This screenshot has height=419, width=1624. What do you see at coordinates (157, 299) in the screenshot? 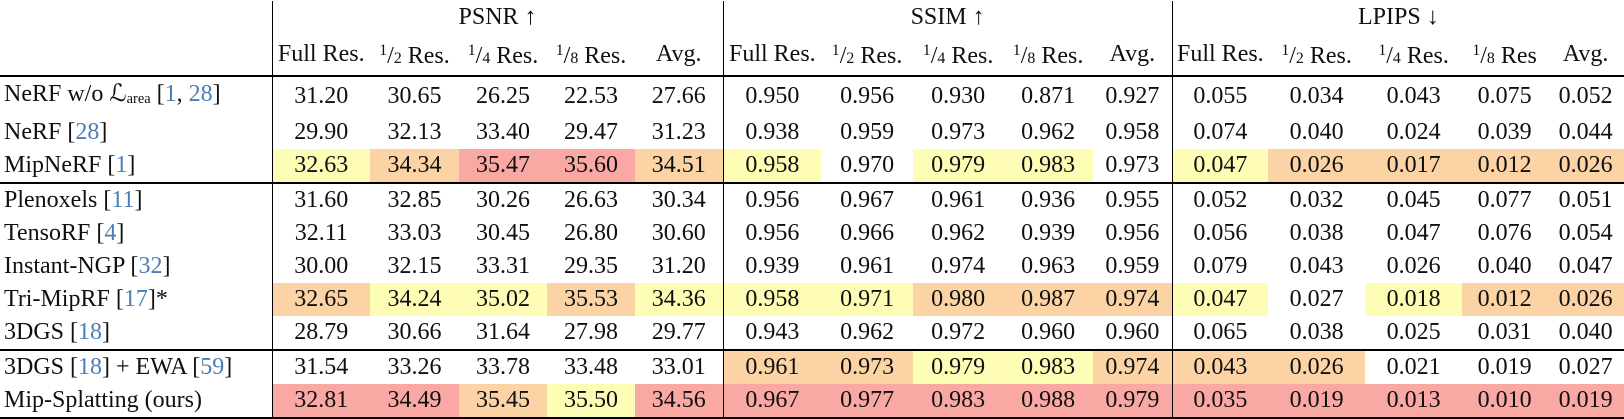
I see `method-name-text: ]*` at bounding box center [157, 299].